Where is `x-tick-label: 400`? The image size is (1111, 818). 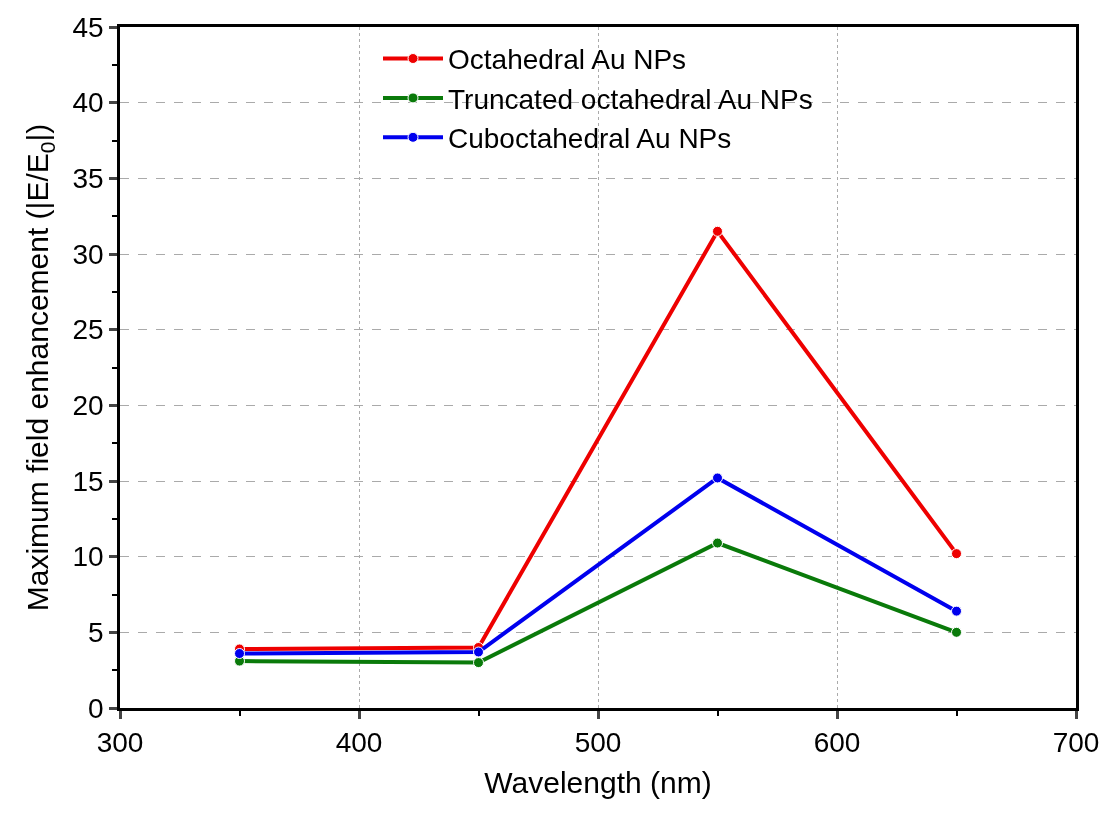 x-tick-label: 400 is located at coordinates (359, 743).